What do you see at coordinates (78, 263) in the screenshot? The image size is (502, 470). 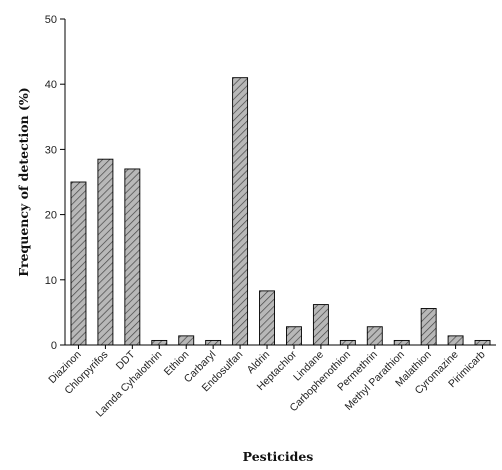 I see `bar-diazinon` at bounding box center [78, 263].